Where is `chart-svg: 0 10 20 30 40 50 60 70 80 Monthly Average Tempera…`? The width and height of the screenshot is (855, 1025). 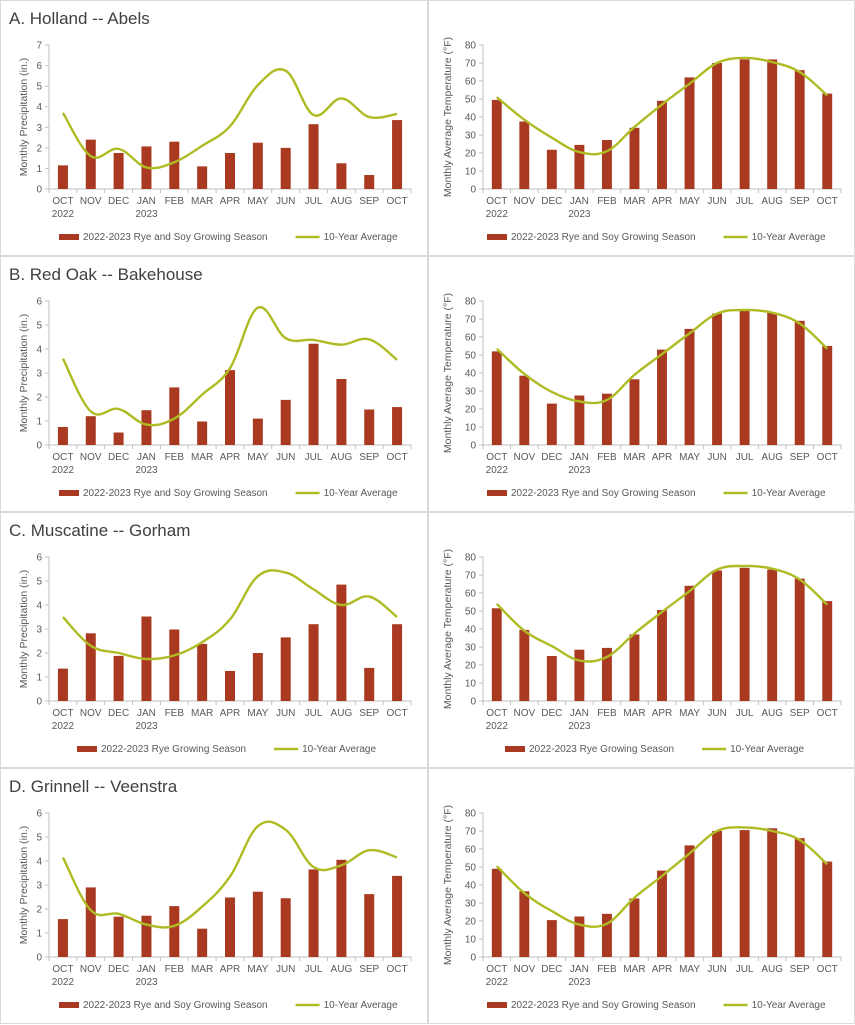
chart-svg: 0 10 20 30 40 50 60 70 80 Monthly Average Tempera… is located at coordinates (642, 140).